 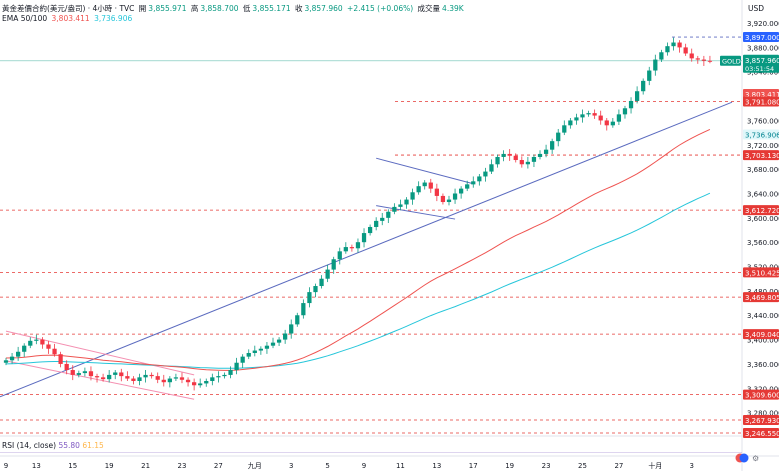 What do you see at coordinates (429, 8) in the screenshot?
I see `volume-label: 成交量` at bounding box center [429, 8].